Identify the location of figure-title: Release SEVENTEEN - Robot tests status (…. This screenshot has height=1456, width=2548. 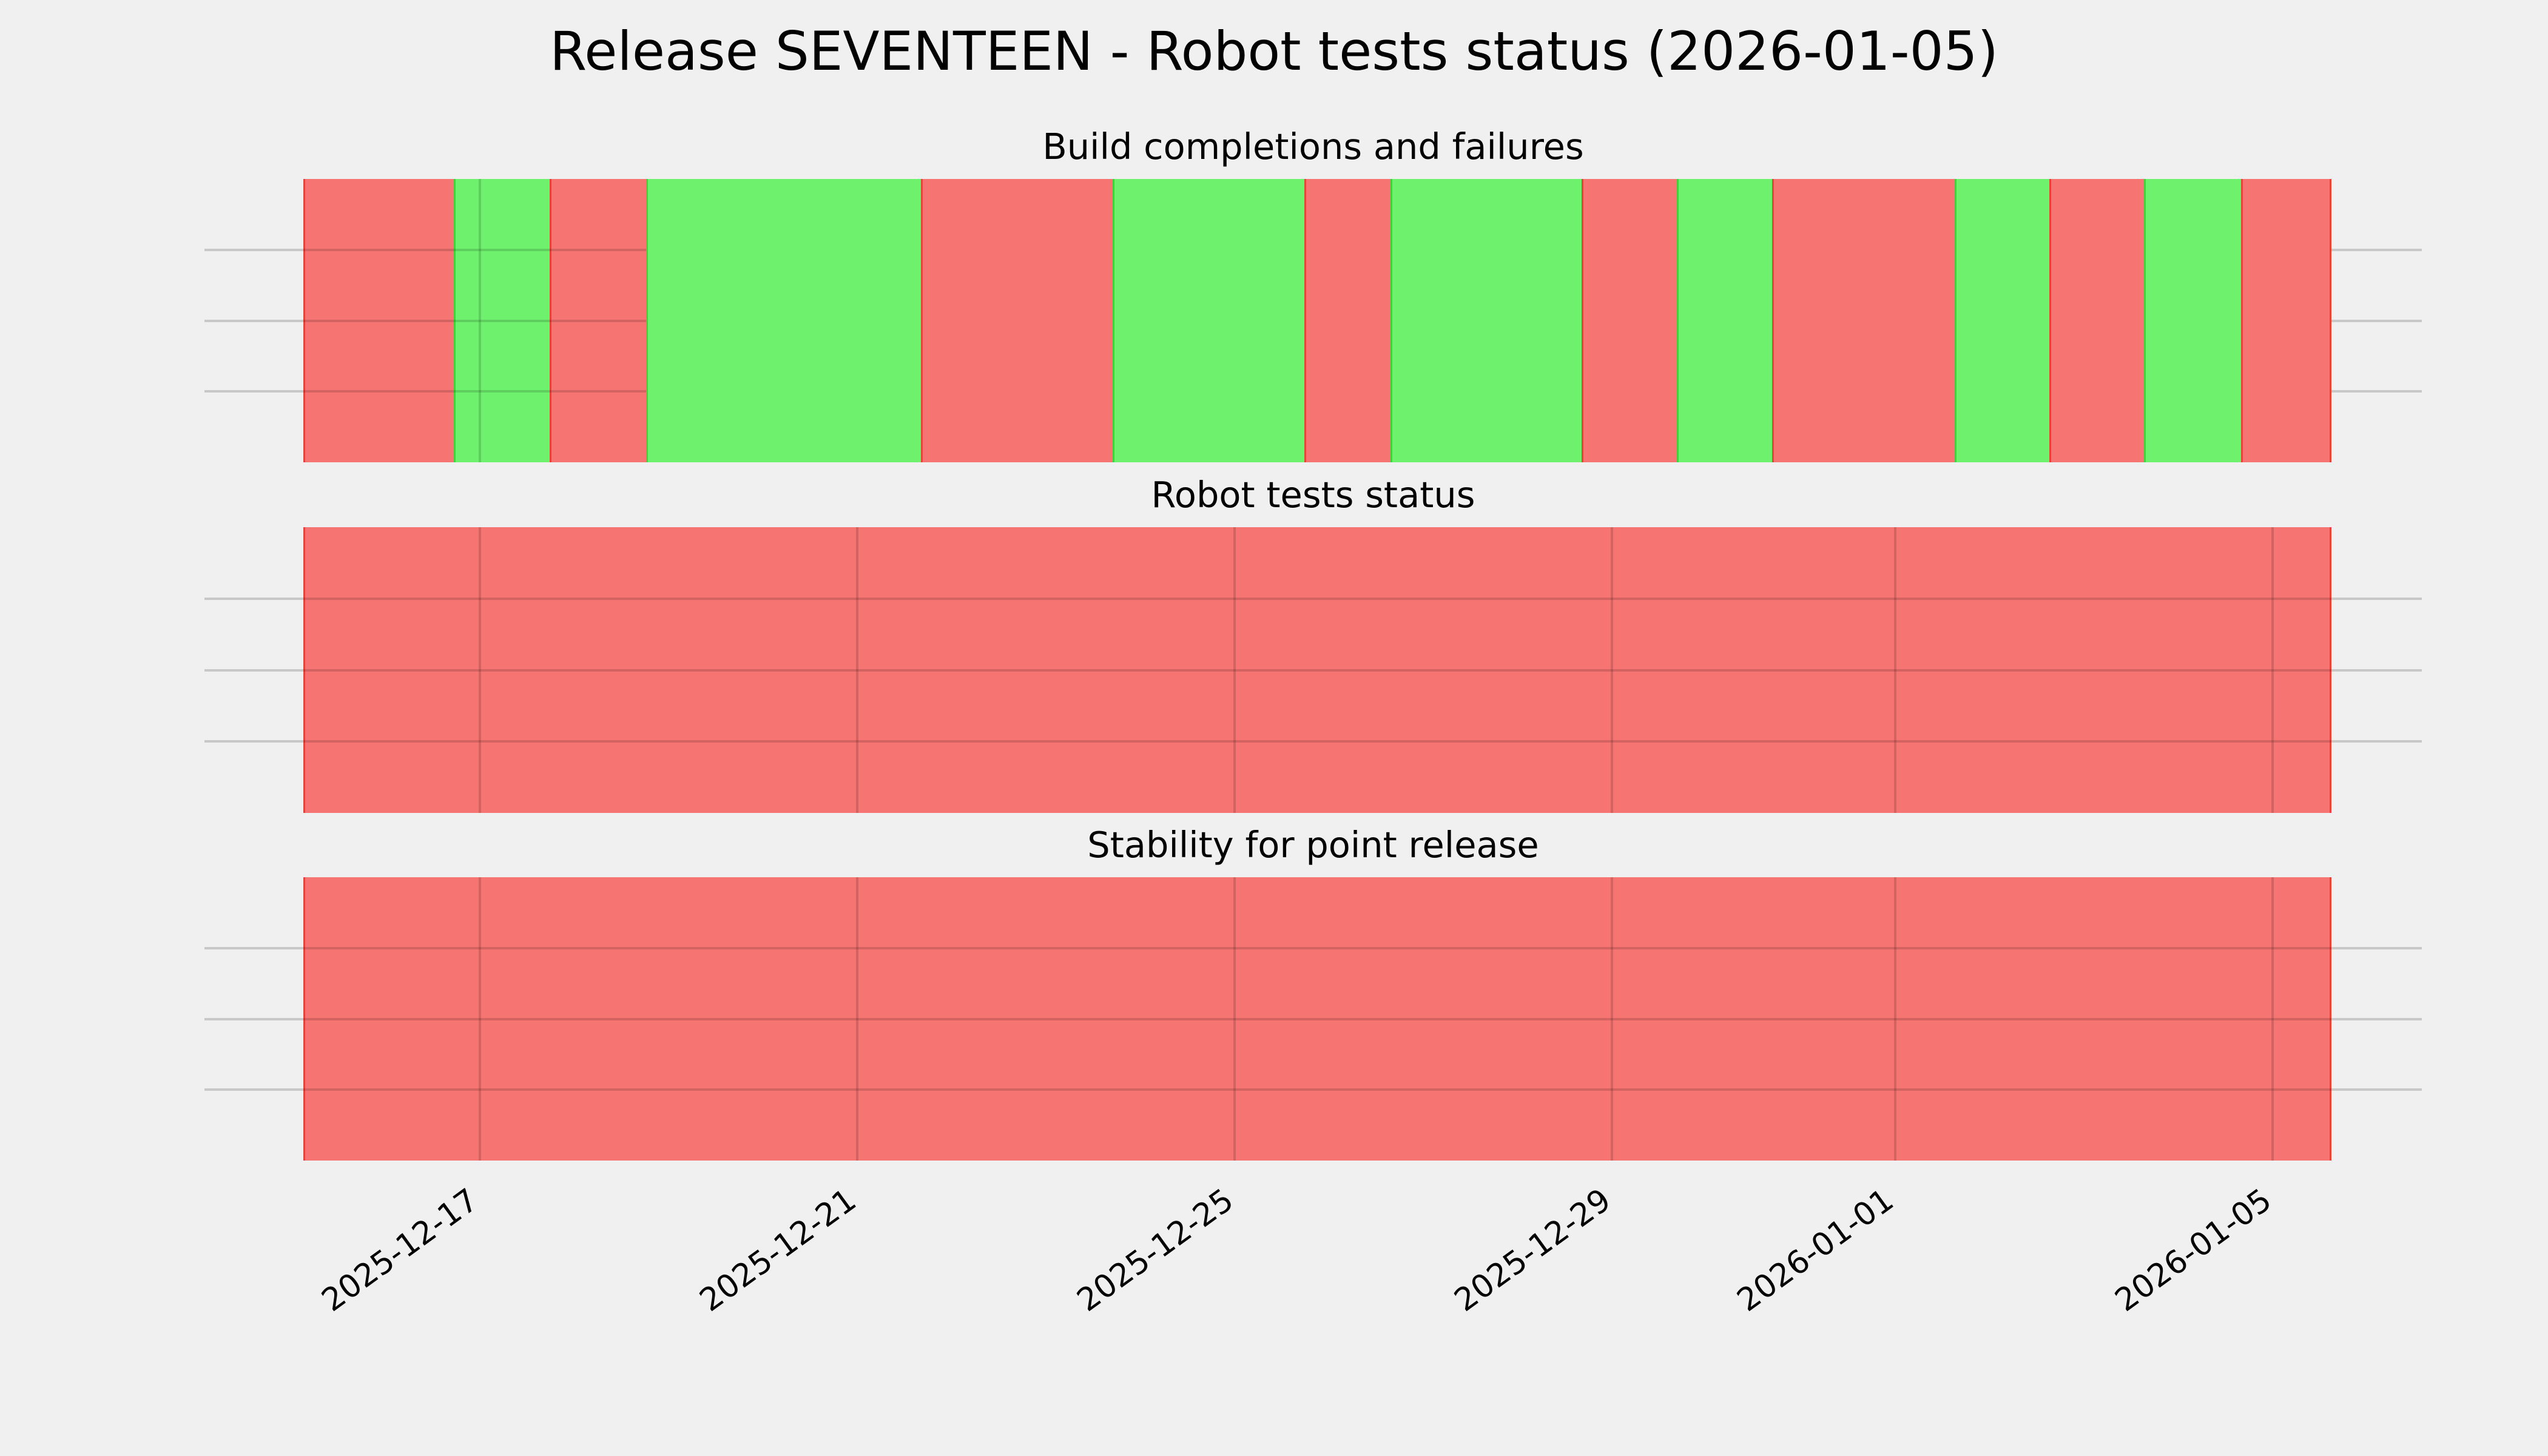
(1274, 51).